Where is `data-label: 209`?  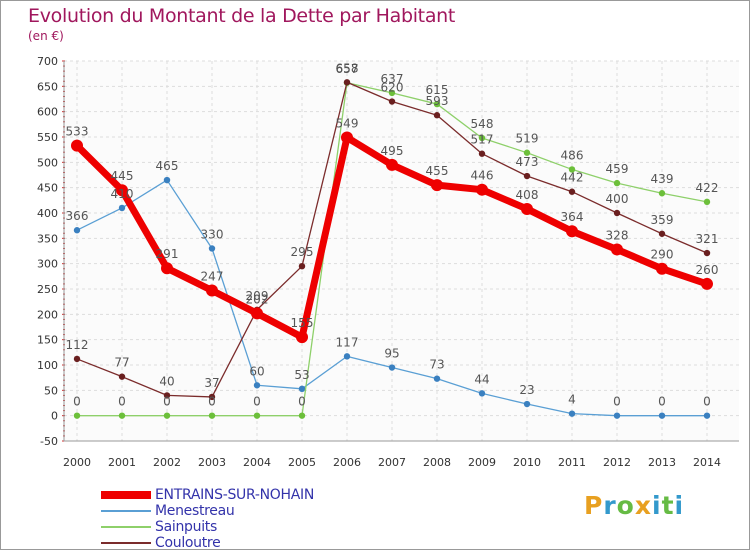
data-label: 209 is located at coordinates (257, 296).